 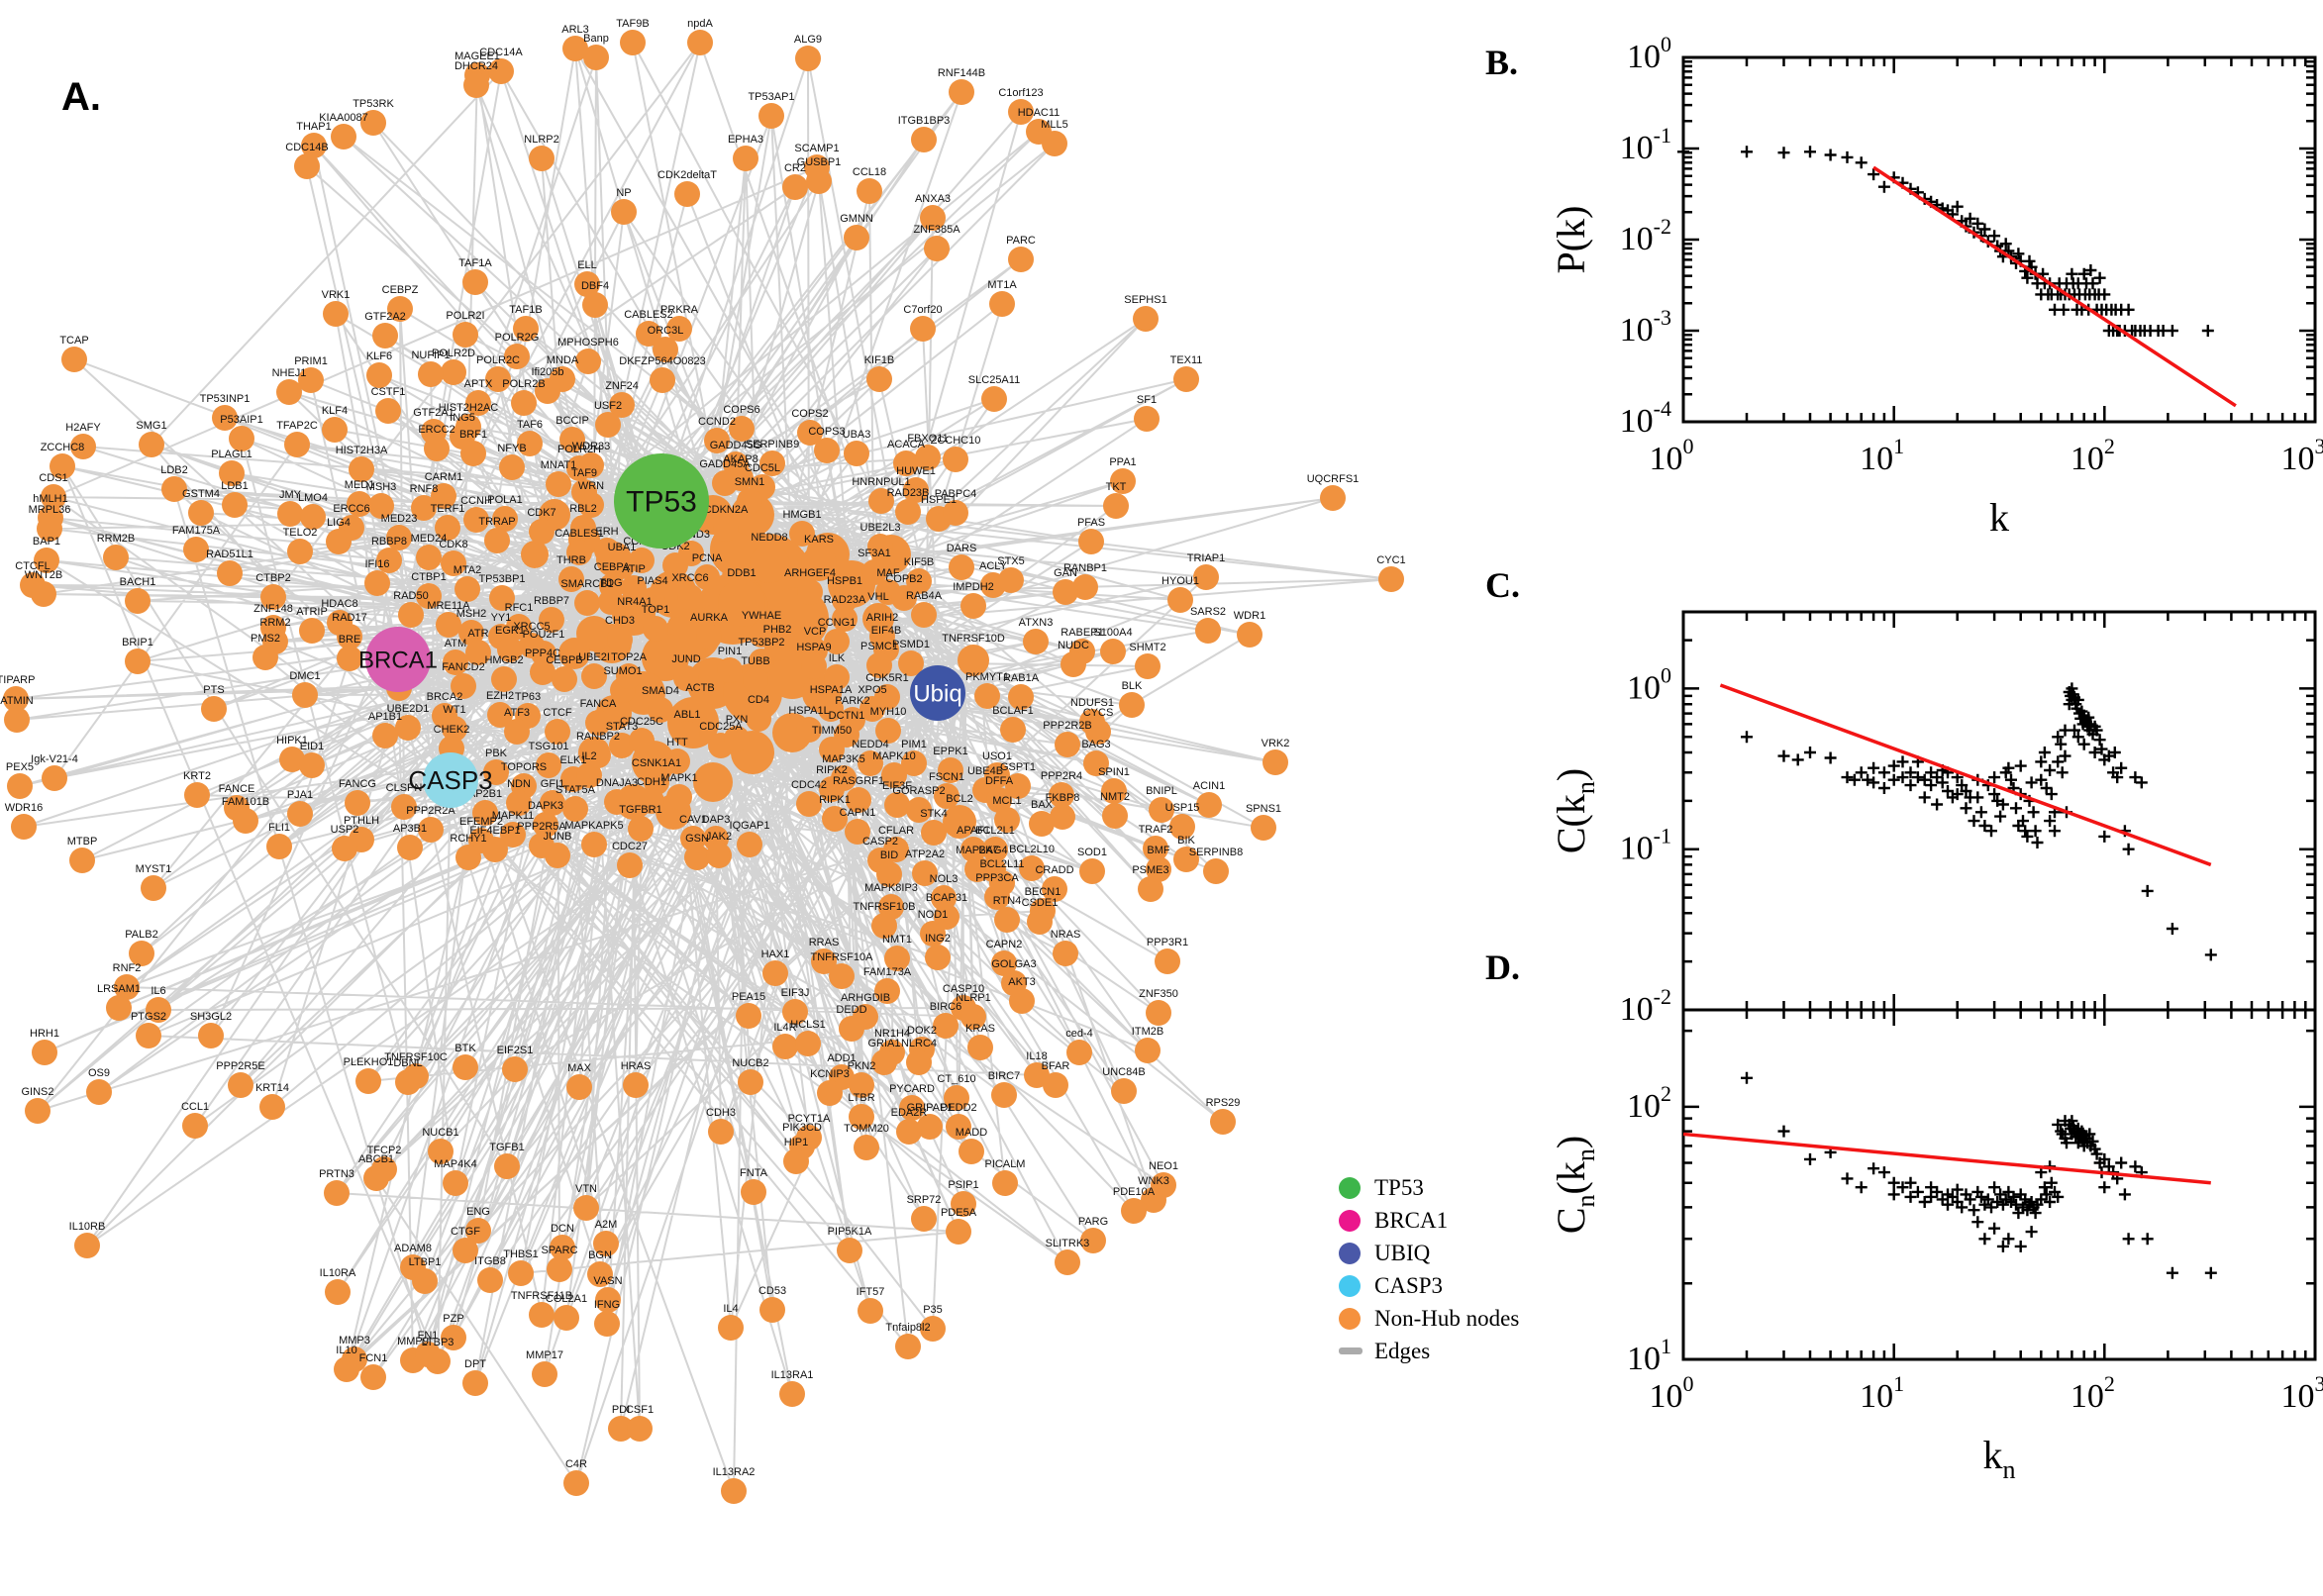 I want to click on network-node-label: BAG4, so click(x=992, y=850).